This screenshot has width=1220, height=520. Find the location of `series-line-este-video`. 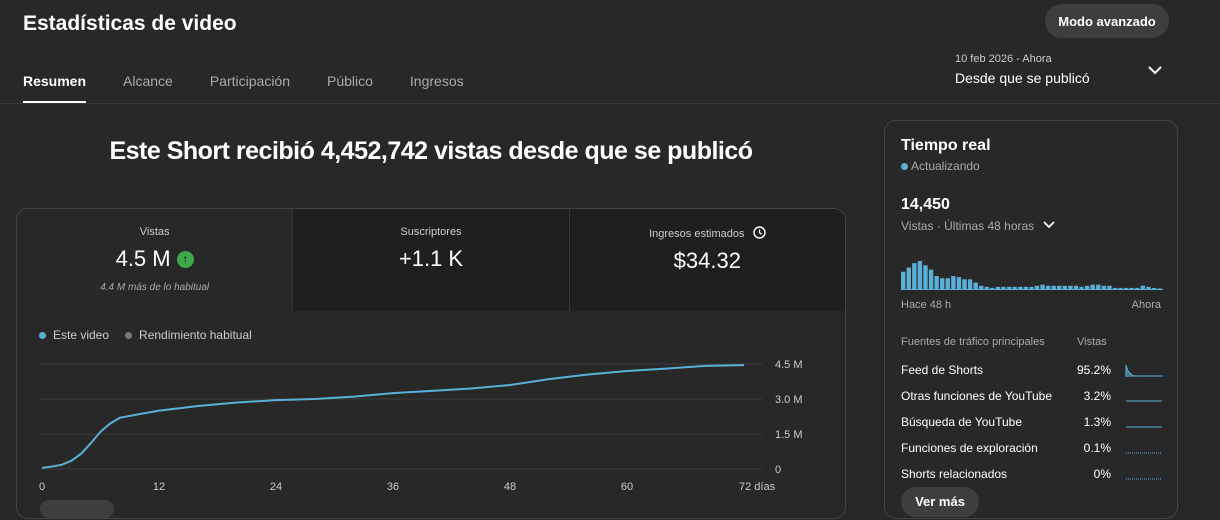

series-line-este-video is located at coordinates (393, 416).